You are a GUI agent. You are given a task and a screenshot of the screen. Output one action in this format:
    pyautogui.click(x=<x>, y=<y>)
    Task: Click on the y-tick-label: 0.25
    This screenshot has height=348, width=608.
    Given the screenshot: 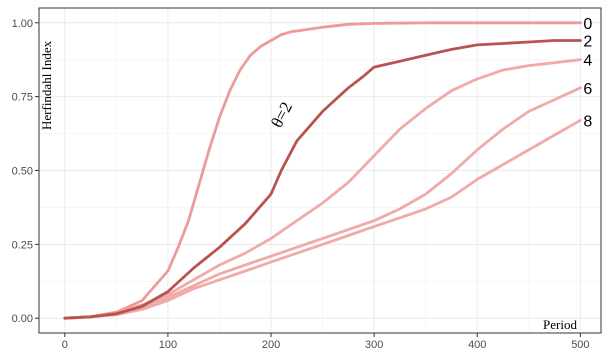 What is the action you would take?
    pyautogui.click(x=22, y=245)
    